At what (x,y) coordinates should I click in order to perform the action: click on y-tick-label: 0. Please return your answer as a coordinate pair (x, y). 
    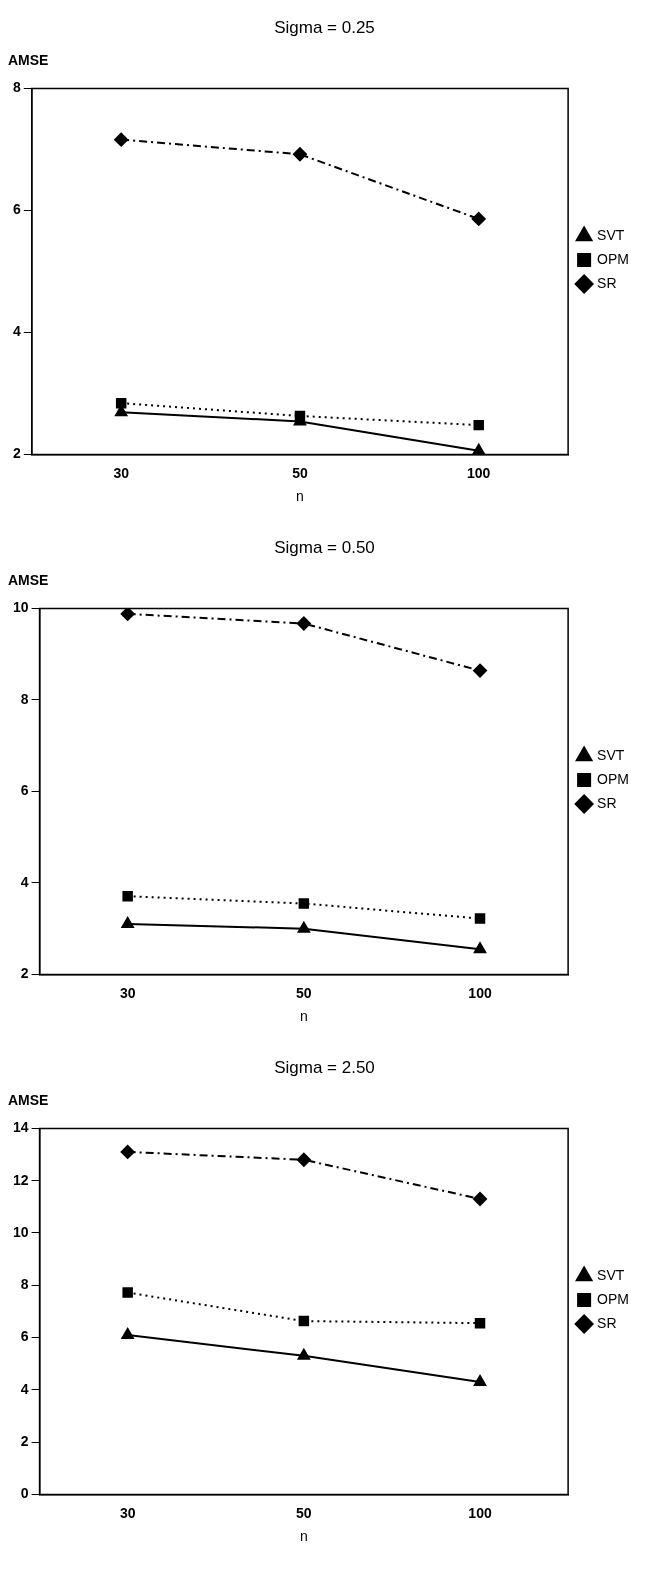
    Looking at the image, I should click on (24, 1493).